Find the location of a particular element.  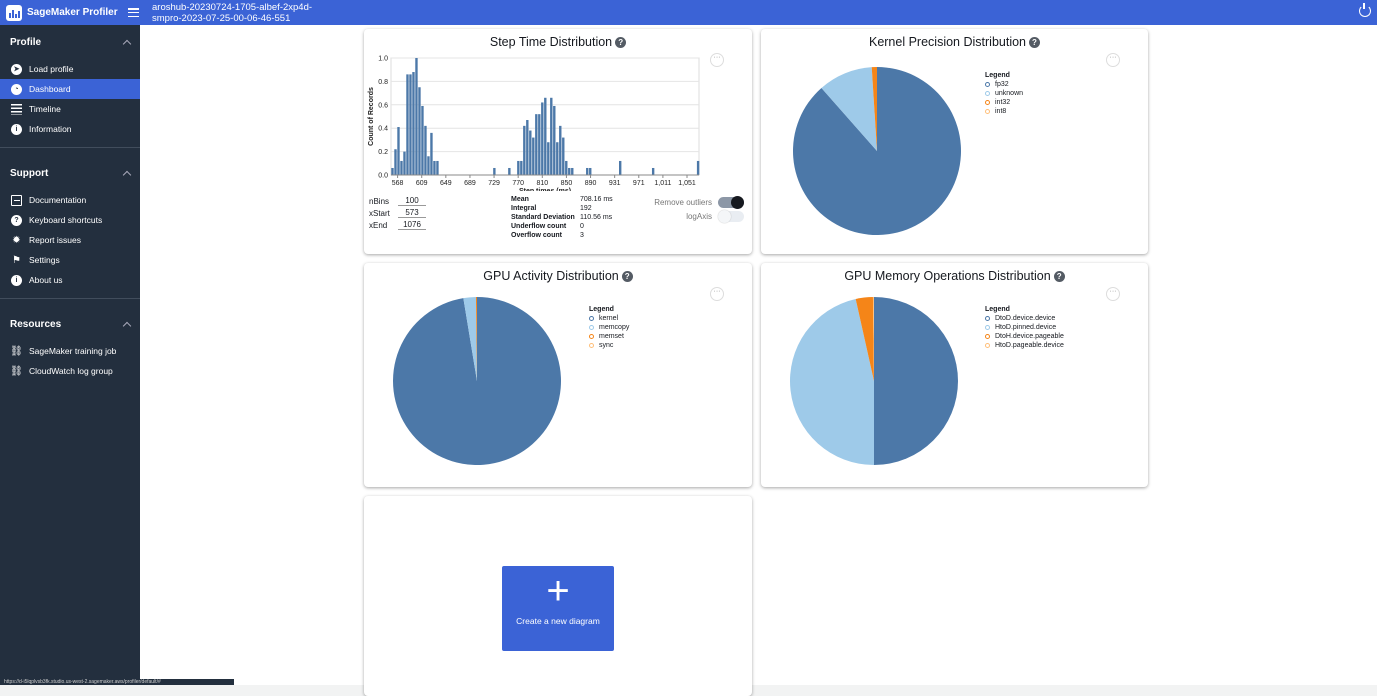

sidebar-item-dashboard: ◔Dashboard is located at coordinates (70, 89).